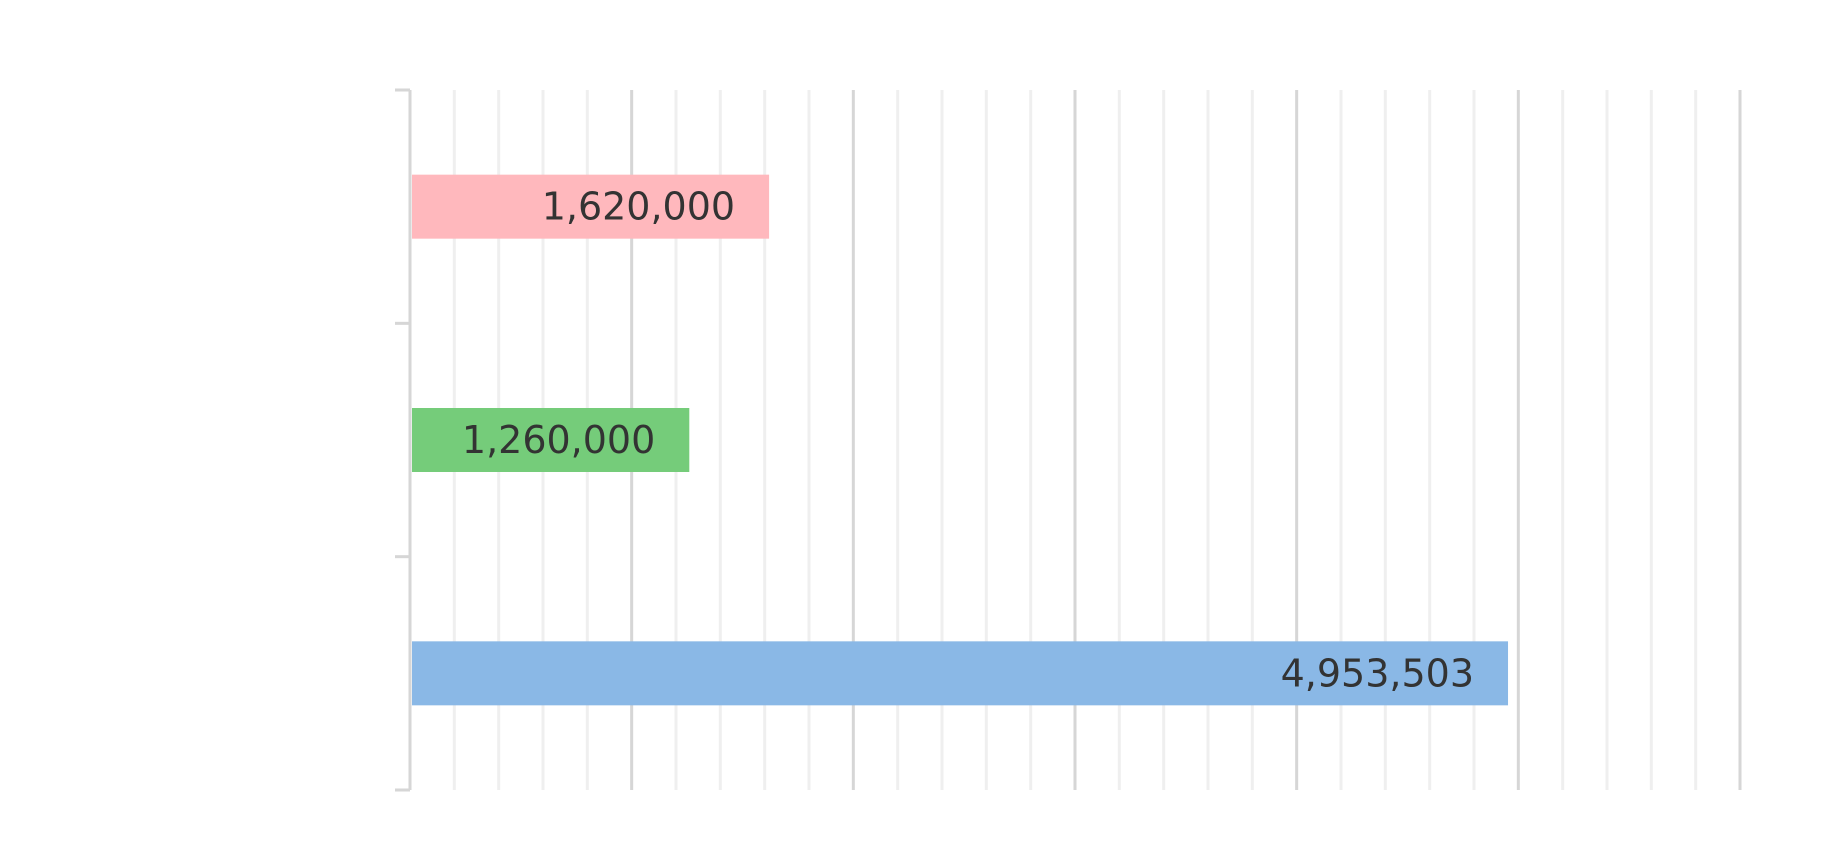 This screenshot has height=865, width=1825. Describe the element at coordinates (1377, 673) in the screenshot. I see `data-label: 4,953,503` at that location.